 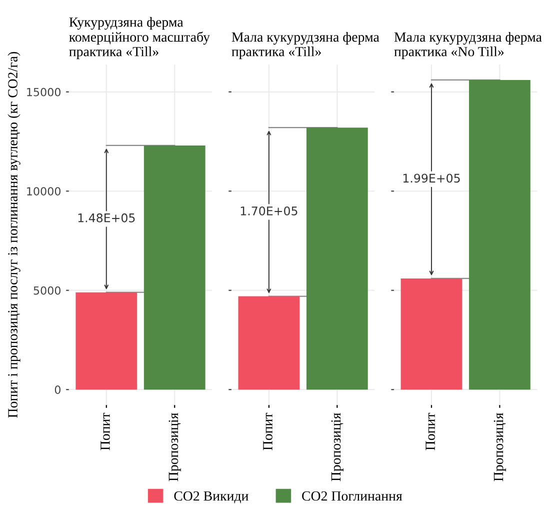 What do you see at coordinates (269, 211) in the screenshot?
I see `annotation: 1.70E+05` at bounding box center [269, 211].